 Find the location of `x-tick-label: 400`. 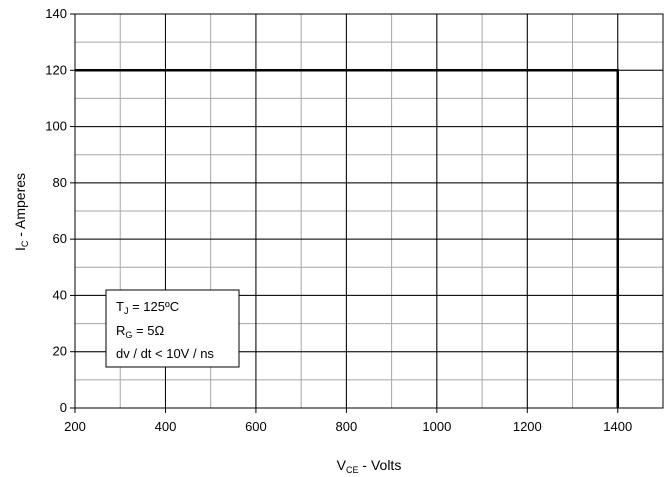

x-tick-label: 400 is located at coordinates (166, 426).